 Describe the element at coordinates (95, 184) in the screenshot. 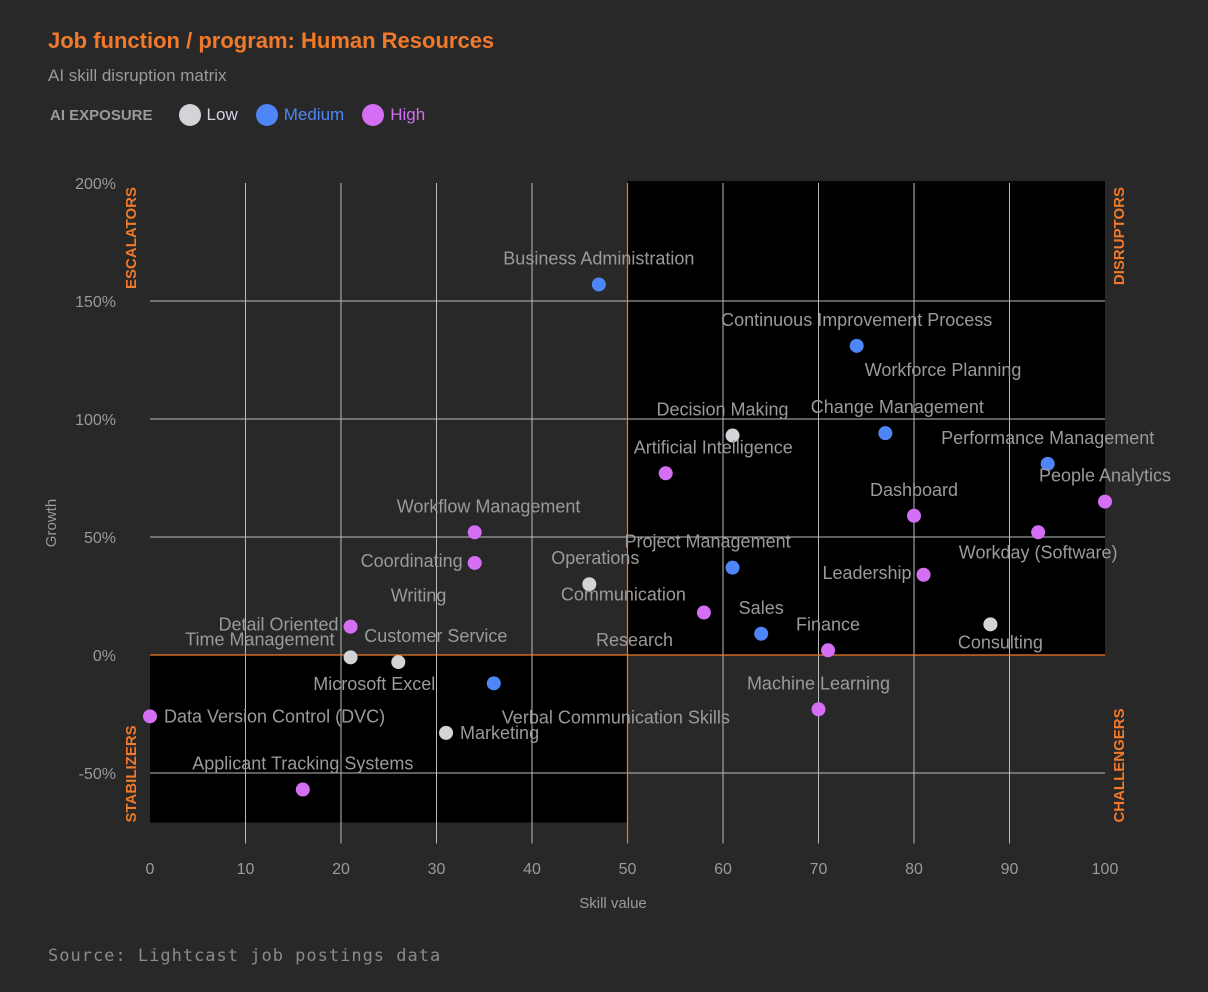

I see `y-tick-label: 200%` at that location.